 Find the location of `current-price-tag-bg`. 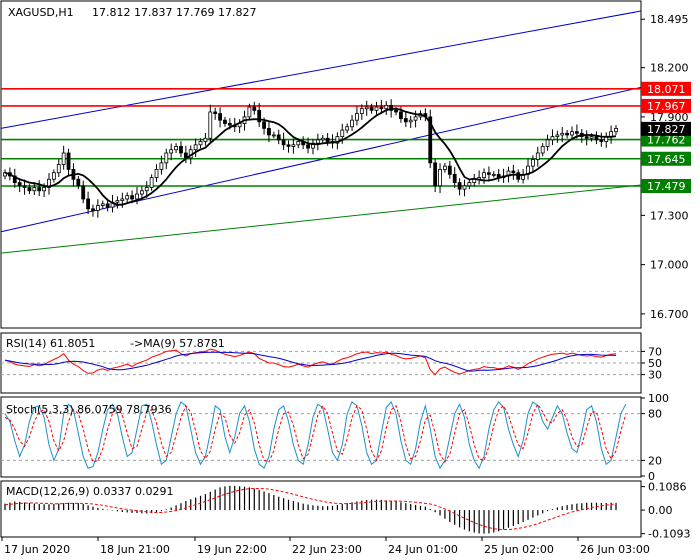

current-price-tag-bg is located at coordinates (666, 128).